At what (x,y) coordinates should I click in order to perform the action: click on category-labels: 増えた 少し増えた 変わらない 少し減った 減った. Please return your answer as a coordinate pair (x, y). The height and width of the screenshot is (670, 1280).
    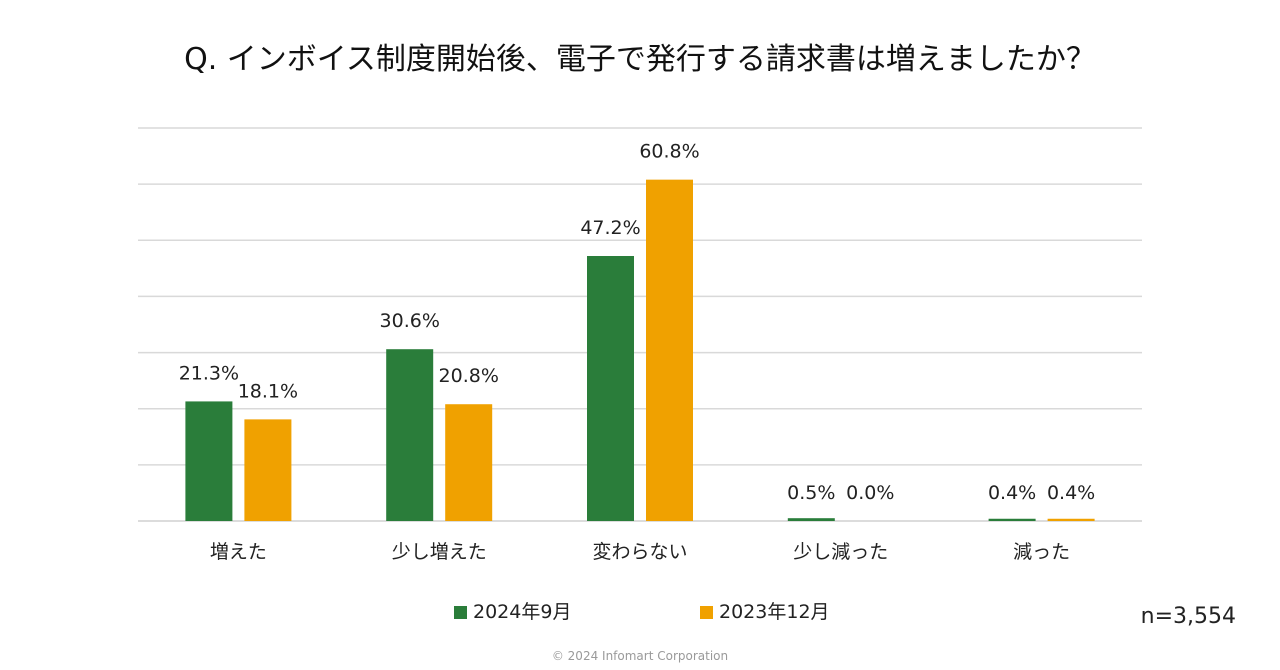
    Looking at the image, I should click on (640, 552).